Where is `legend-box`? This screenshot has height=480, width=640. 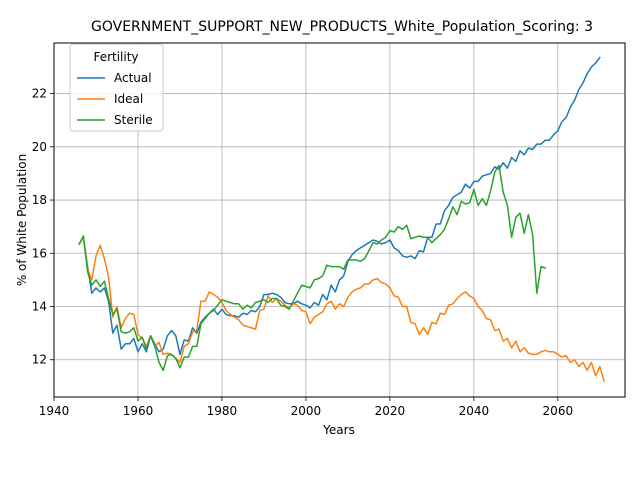
legend-box is located at coordinates (116, 87).